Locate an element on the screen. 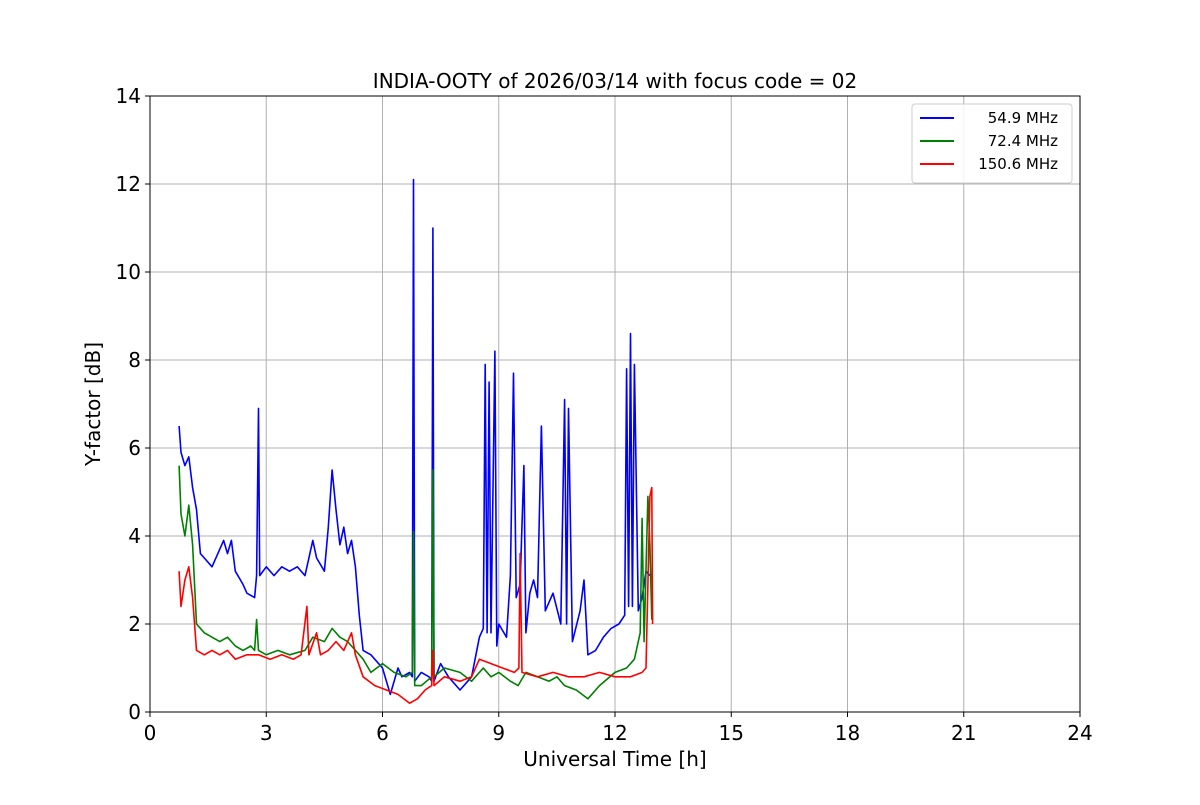 This screenshot has width=1200, height=805. y-axis-label: Y-factor [dB] is located at coordinates (93, 404).